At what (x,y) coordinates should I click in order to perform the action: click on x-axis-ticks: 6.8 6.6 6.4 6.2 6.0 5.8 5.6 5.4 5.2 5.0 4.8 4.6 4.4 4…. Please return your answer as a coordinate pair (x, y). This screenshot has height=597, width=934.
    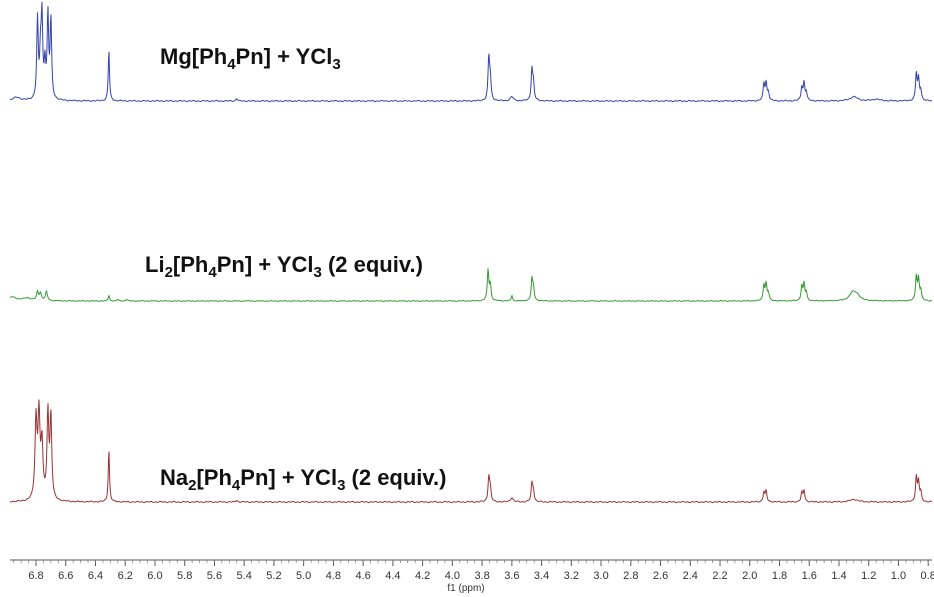
    Looking at the image, I should click on (473, 571).